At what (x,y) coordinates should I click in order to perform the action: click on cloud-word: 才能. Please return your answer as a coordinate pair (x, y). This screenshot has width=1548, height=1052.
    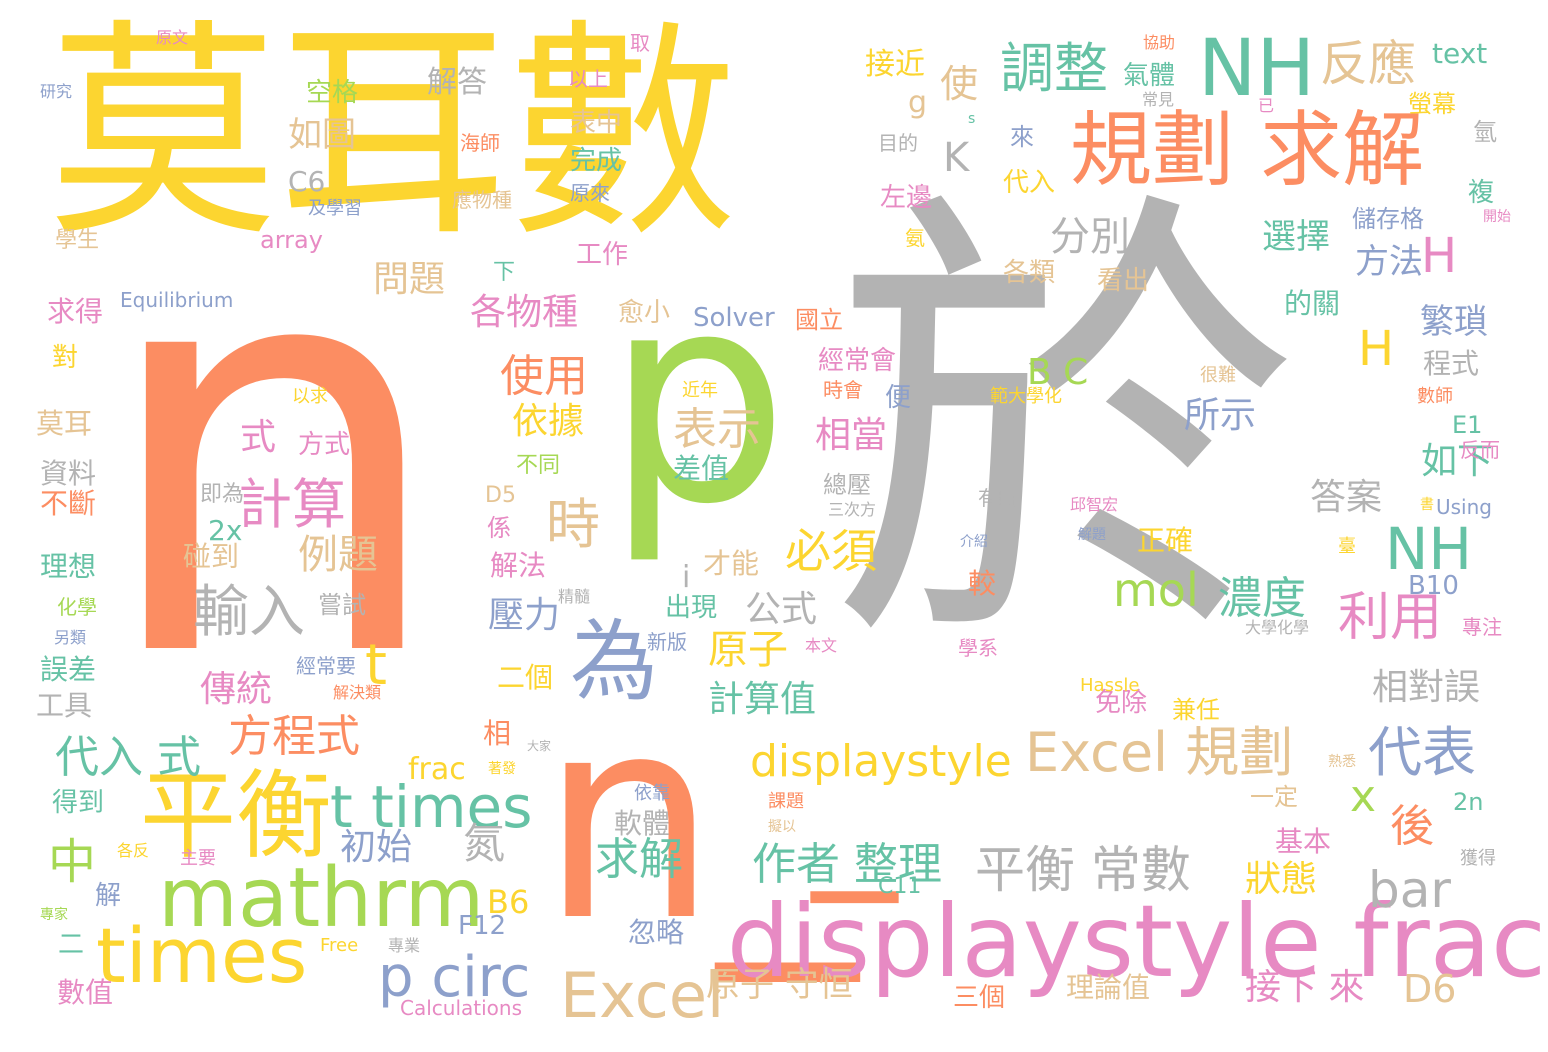
    Looking at the image, I should click on (731, 563).